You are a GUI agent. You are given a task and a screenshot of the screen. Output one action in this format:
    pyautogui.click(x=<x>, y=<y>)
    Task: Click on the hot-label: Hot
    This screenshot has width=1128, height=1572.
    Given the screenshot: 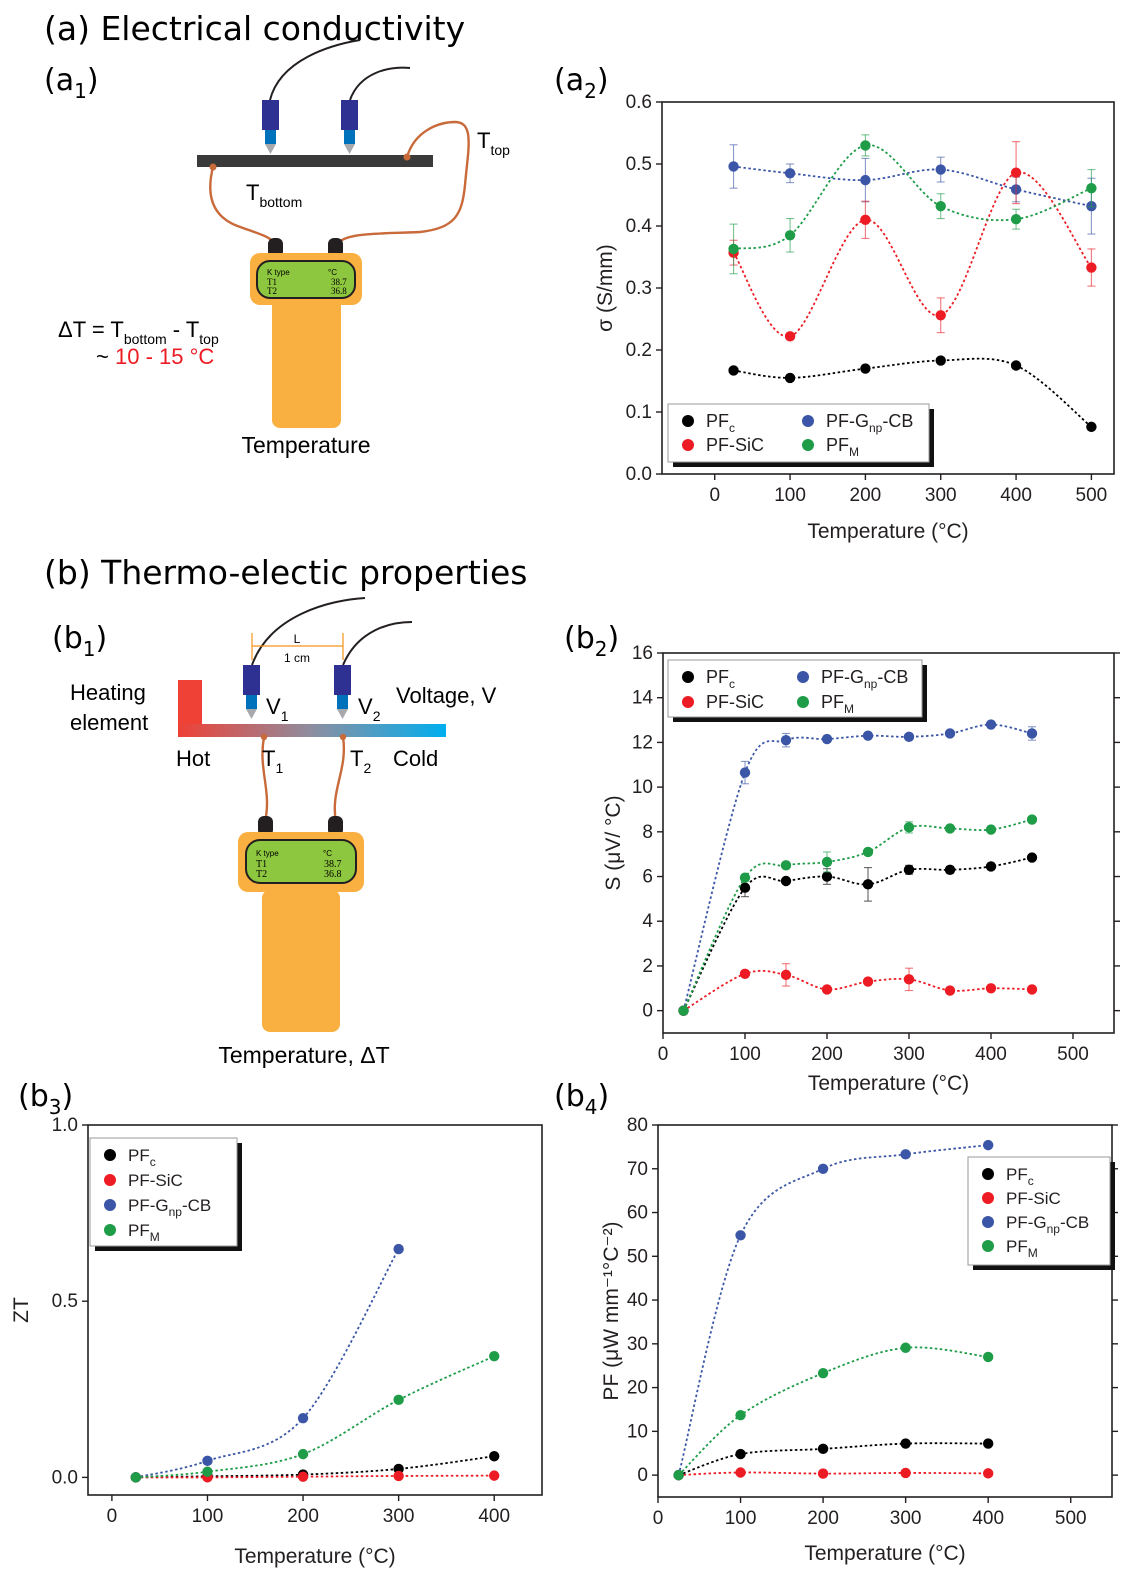 What is the action you would take?
    pyautogui.click(x=193, y=758)
    